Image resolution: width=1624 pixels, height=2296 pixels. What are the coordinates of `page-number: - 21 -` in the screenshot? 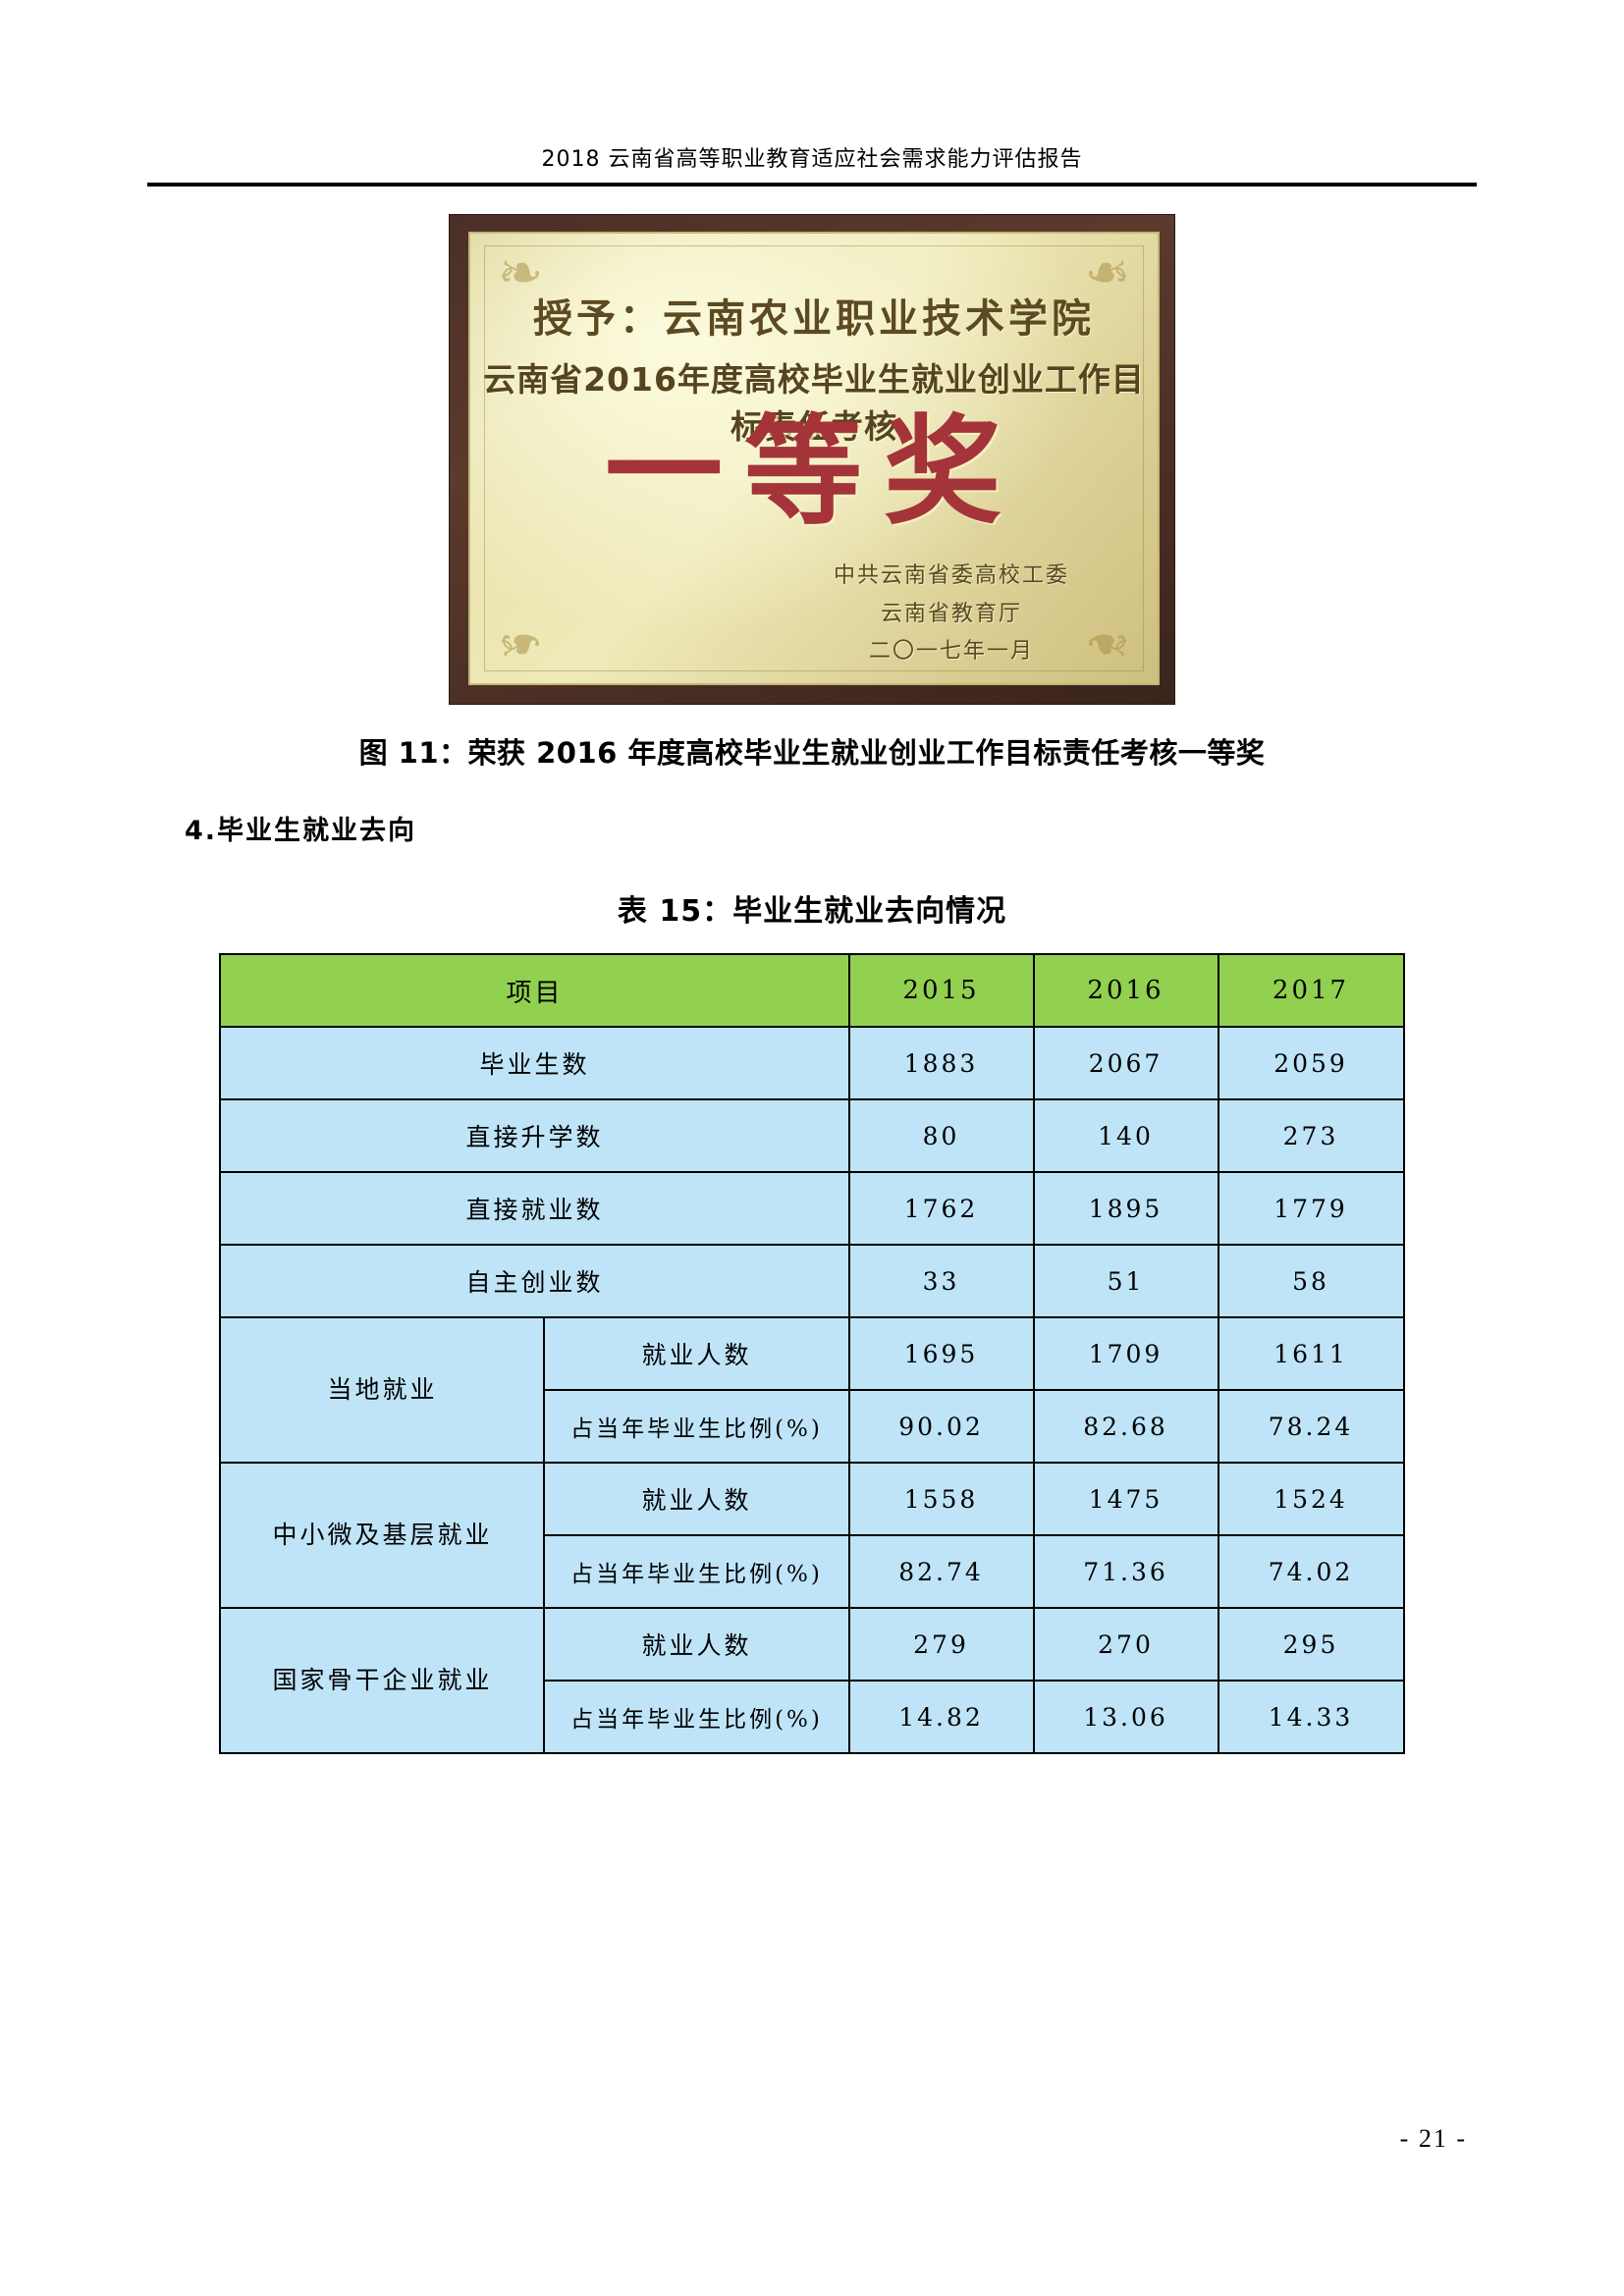 It's located at (1433, 2138).